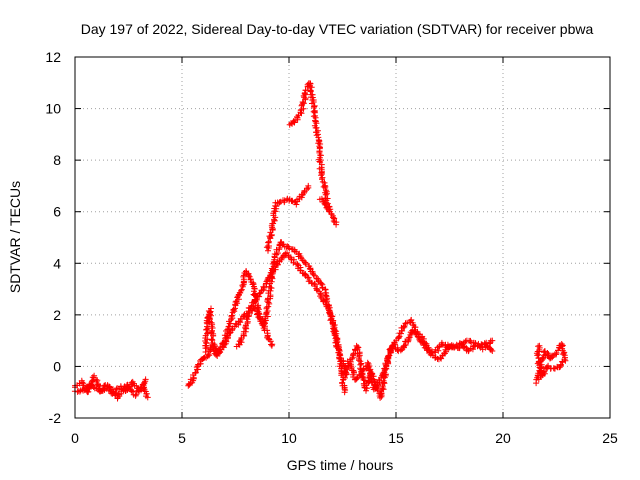 This screenshot has width=640, height=480. What do you see at coordinates (610, 438) in the screenshot?
I see `x-tick-label: 25` at bounding box center [610, 438].